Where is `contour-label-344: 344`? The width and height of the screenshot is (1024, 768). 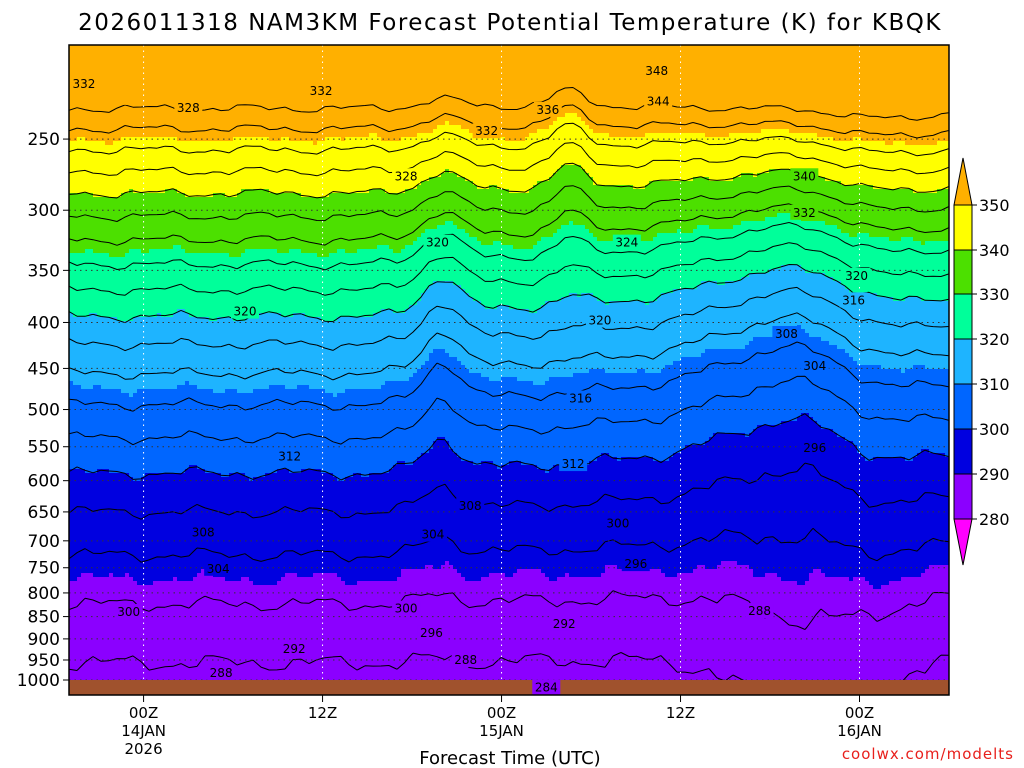 contour-label-344: 344 is located at coordinates (658, 101).